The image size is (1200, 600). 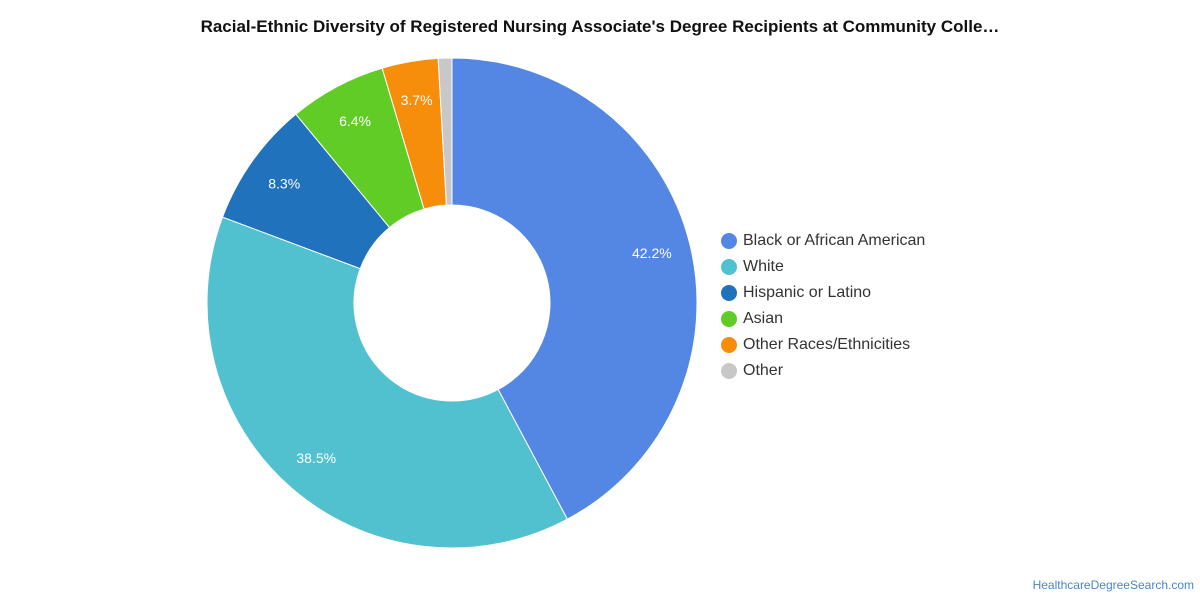 I want to click on slice-other, so click(x=445, y=131).